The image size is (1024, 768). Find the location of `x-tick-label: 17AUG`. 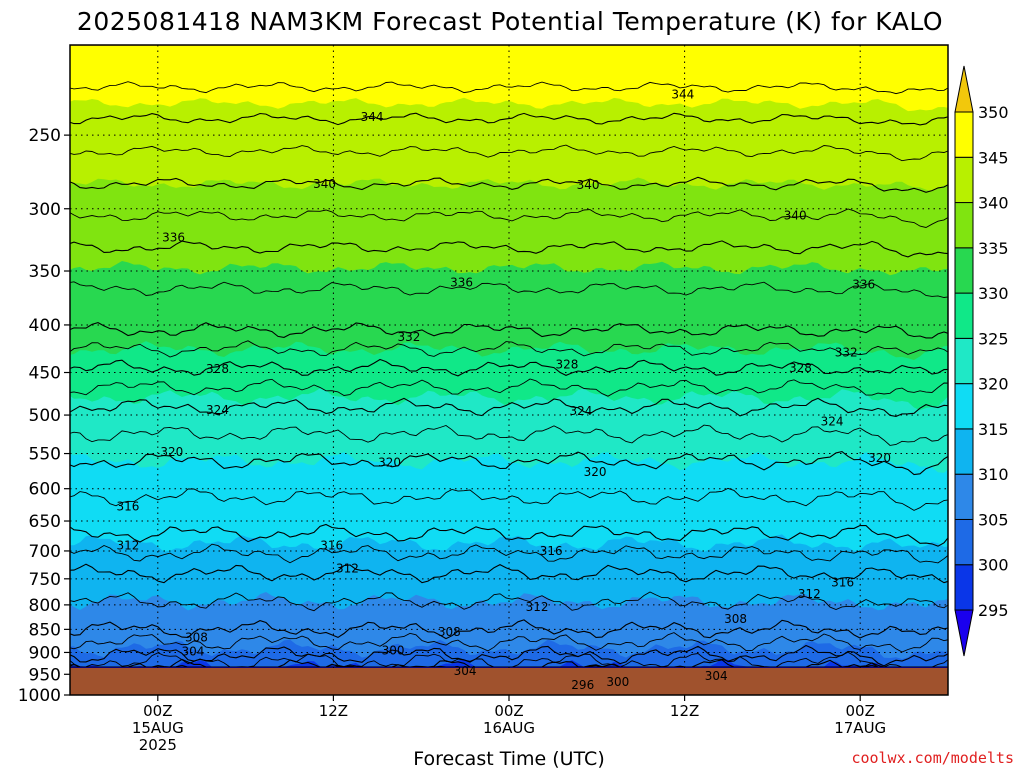

x-tick-label: 17AUG is located at coordinates (860, 728).